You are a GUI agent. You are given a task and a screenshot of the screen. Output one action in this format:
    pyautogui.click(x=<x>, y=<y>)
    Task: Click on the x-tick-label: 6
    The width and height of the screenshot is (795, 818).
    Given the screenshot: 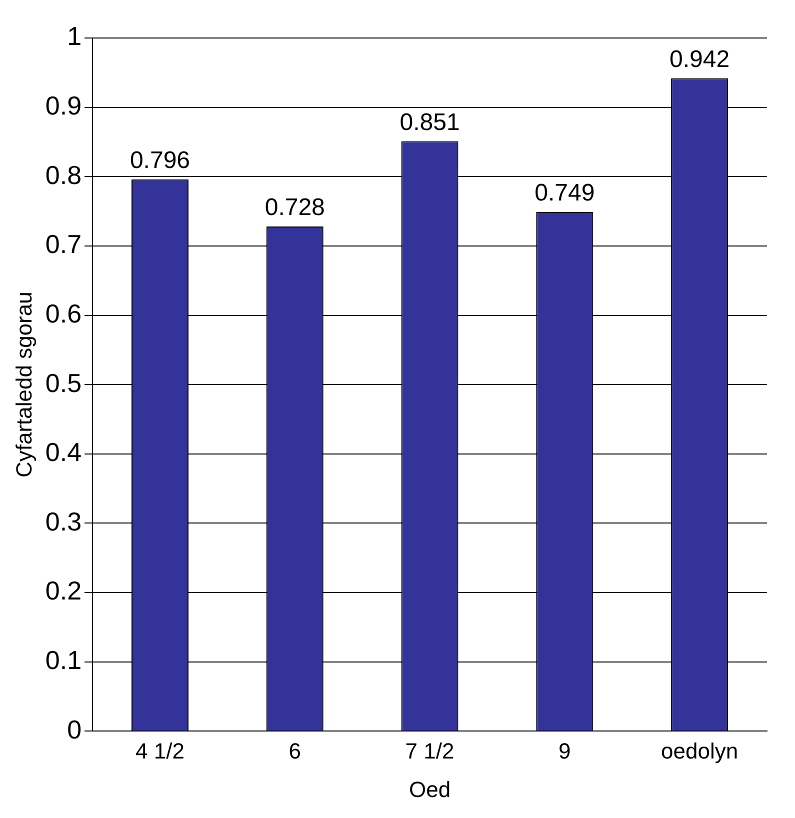 What is the action you would take?
    pyautogui.click(x=295, y=751)
    